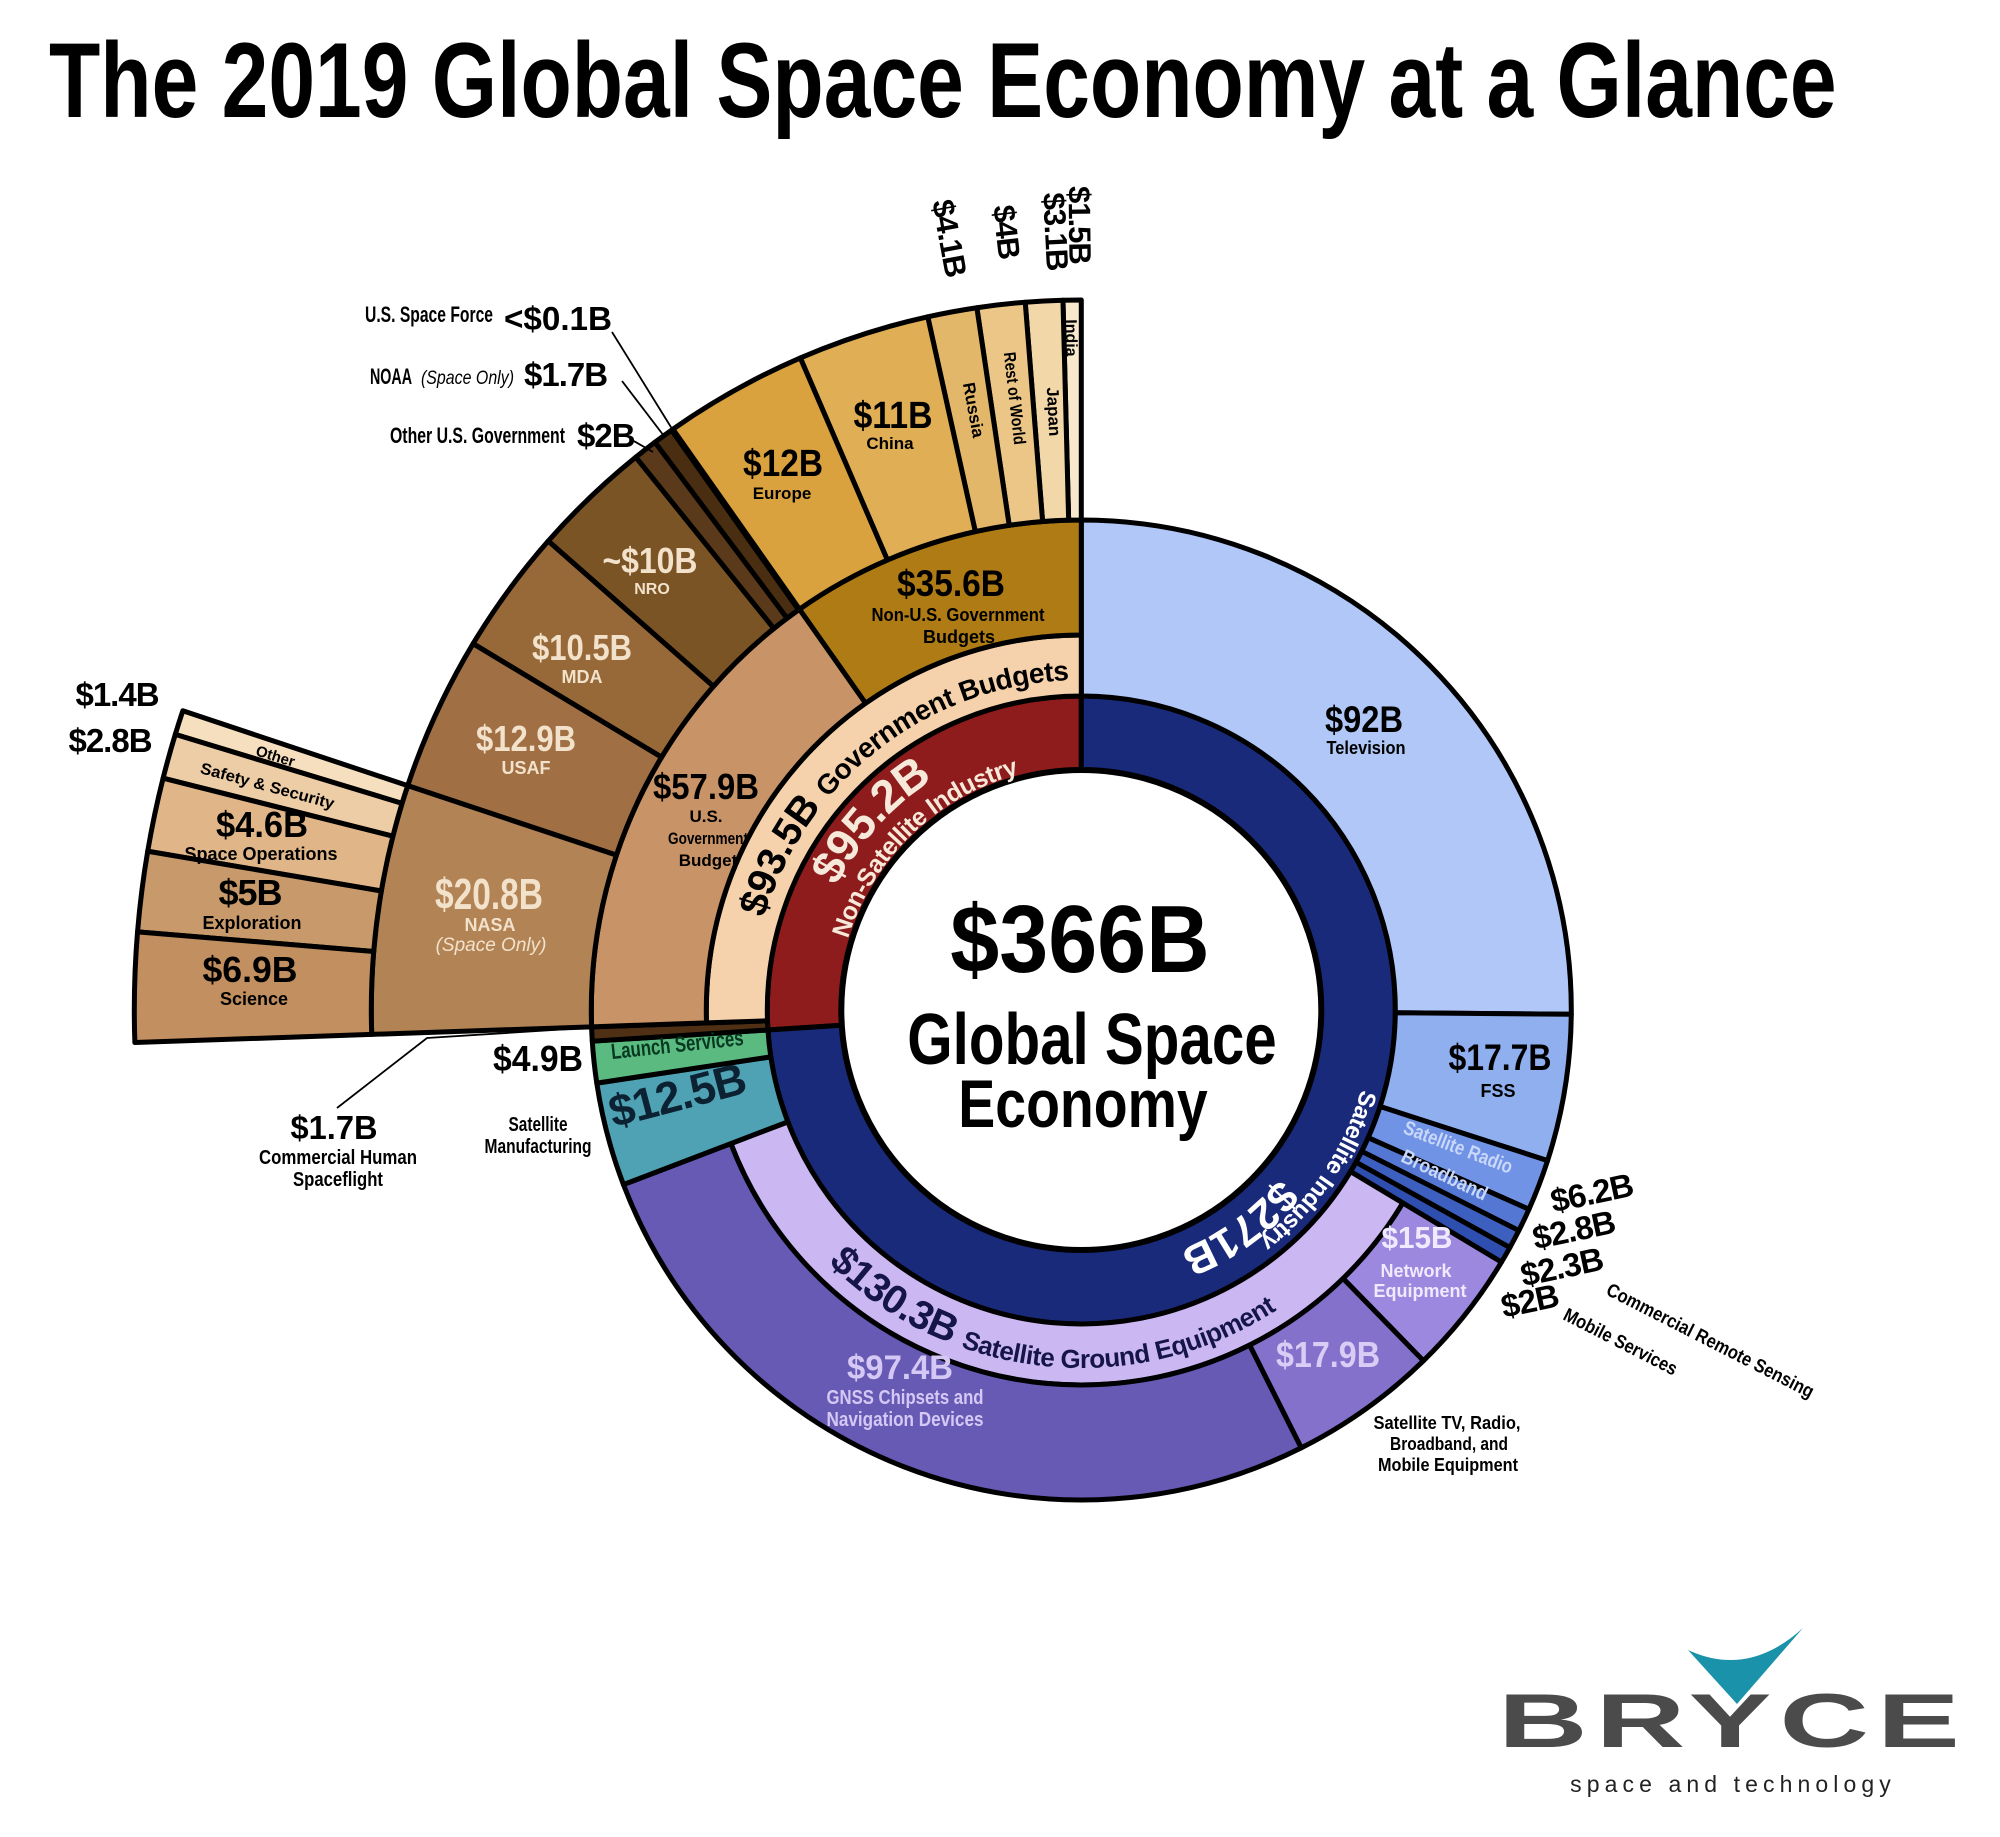 The image size is (2000, 1837). I want to click on svg-text: $92B, so click(1364, 719).